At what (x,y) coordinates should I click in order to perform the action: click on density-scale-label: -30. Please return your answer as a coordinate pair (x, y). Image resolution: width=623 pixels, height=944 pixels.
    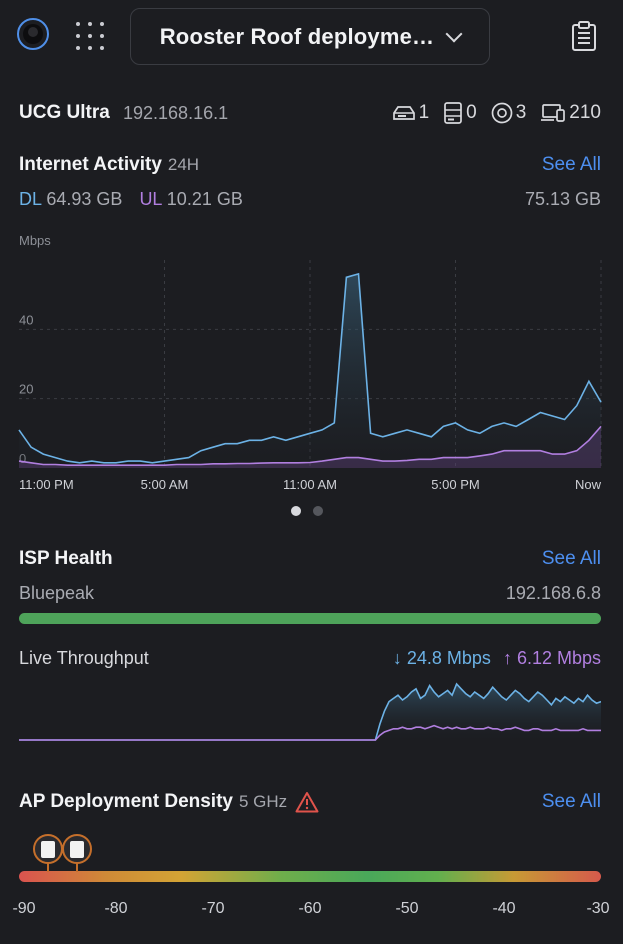
    Looking at the image, I should click on (598, 908).